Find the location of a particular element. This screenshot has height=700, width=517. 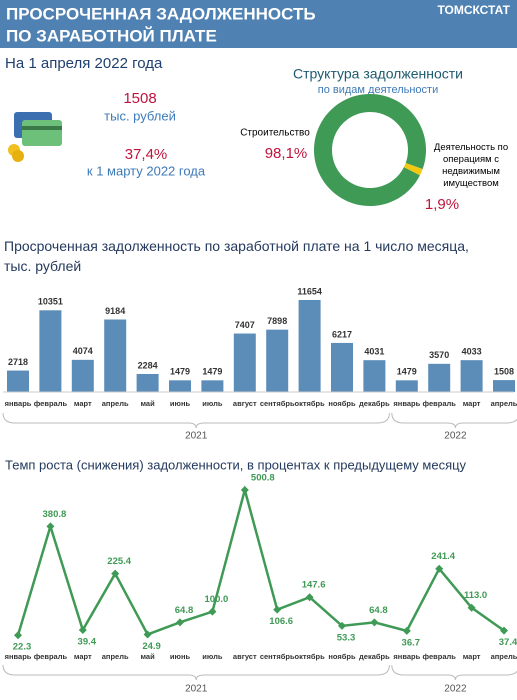

data-label: 36.7 is located at coordinates (411, 642).